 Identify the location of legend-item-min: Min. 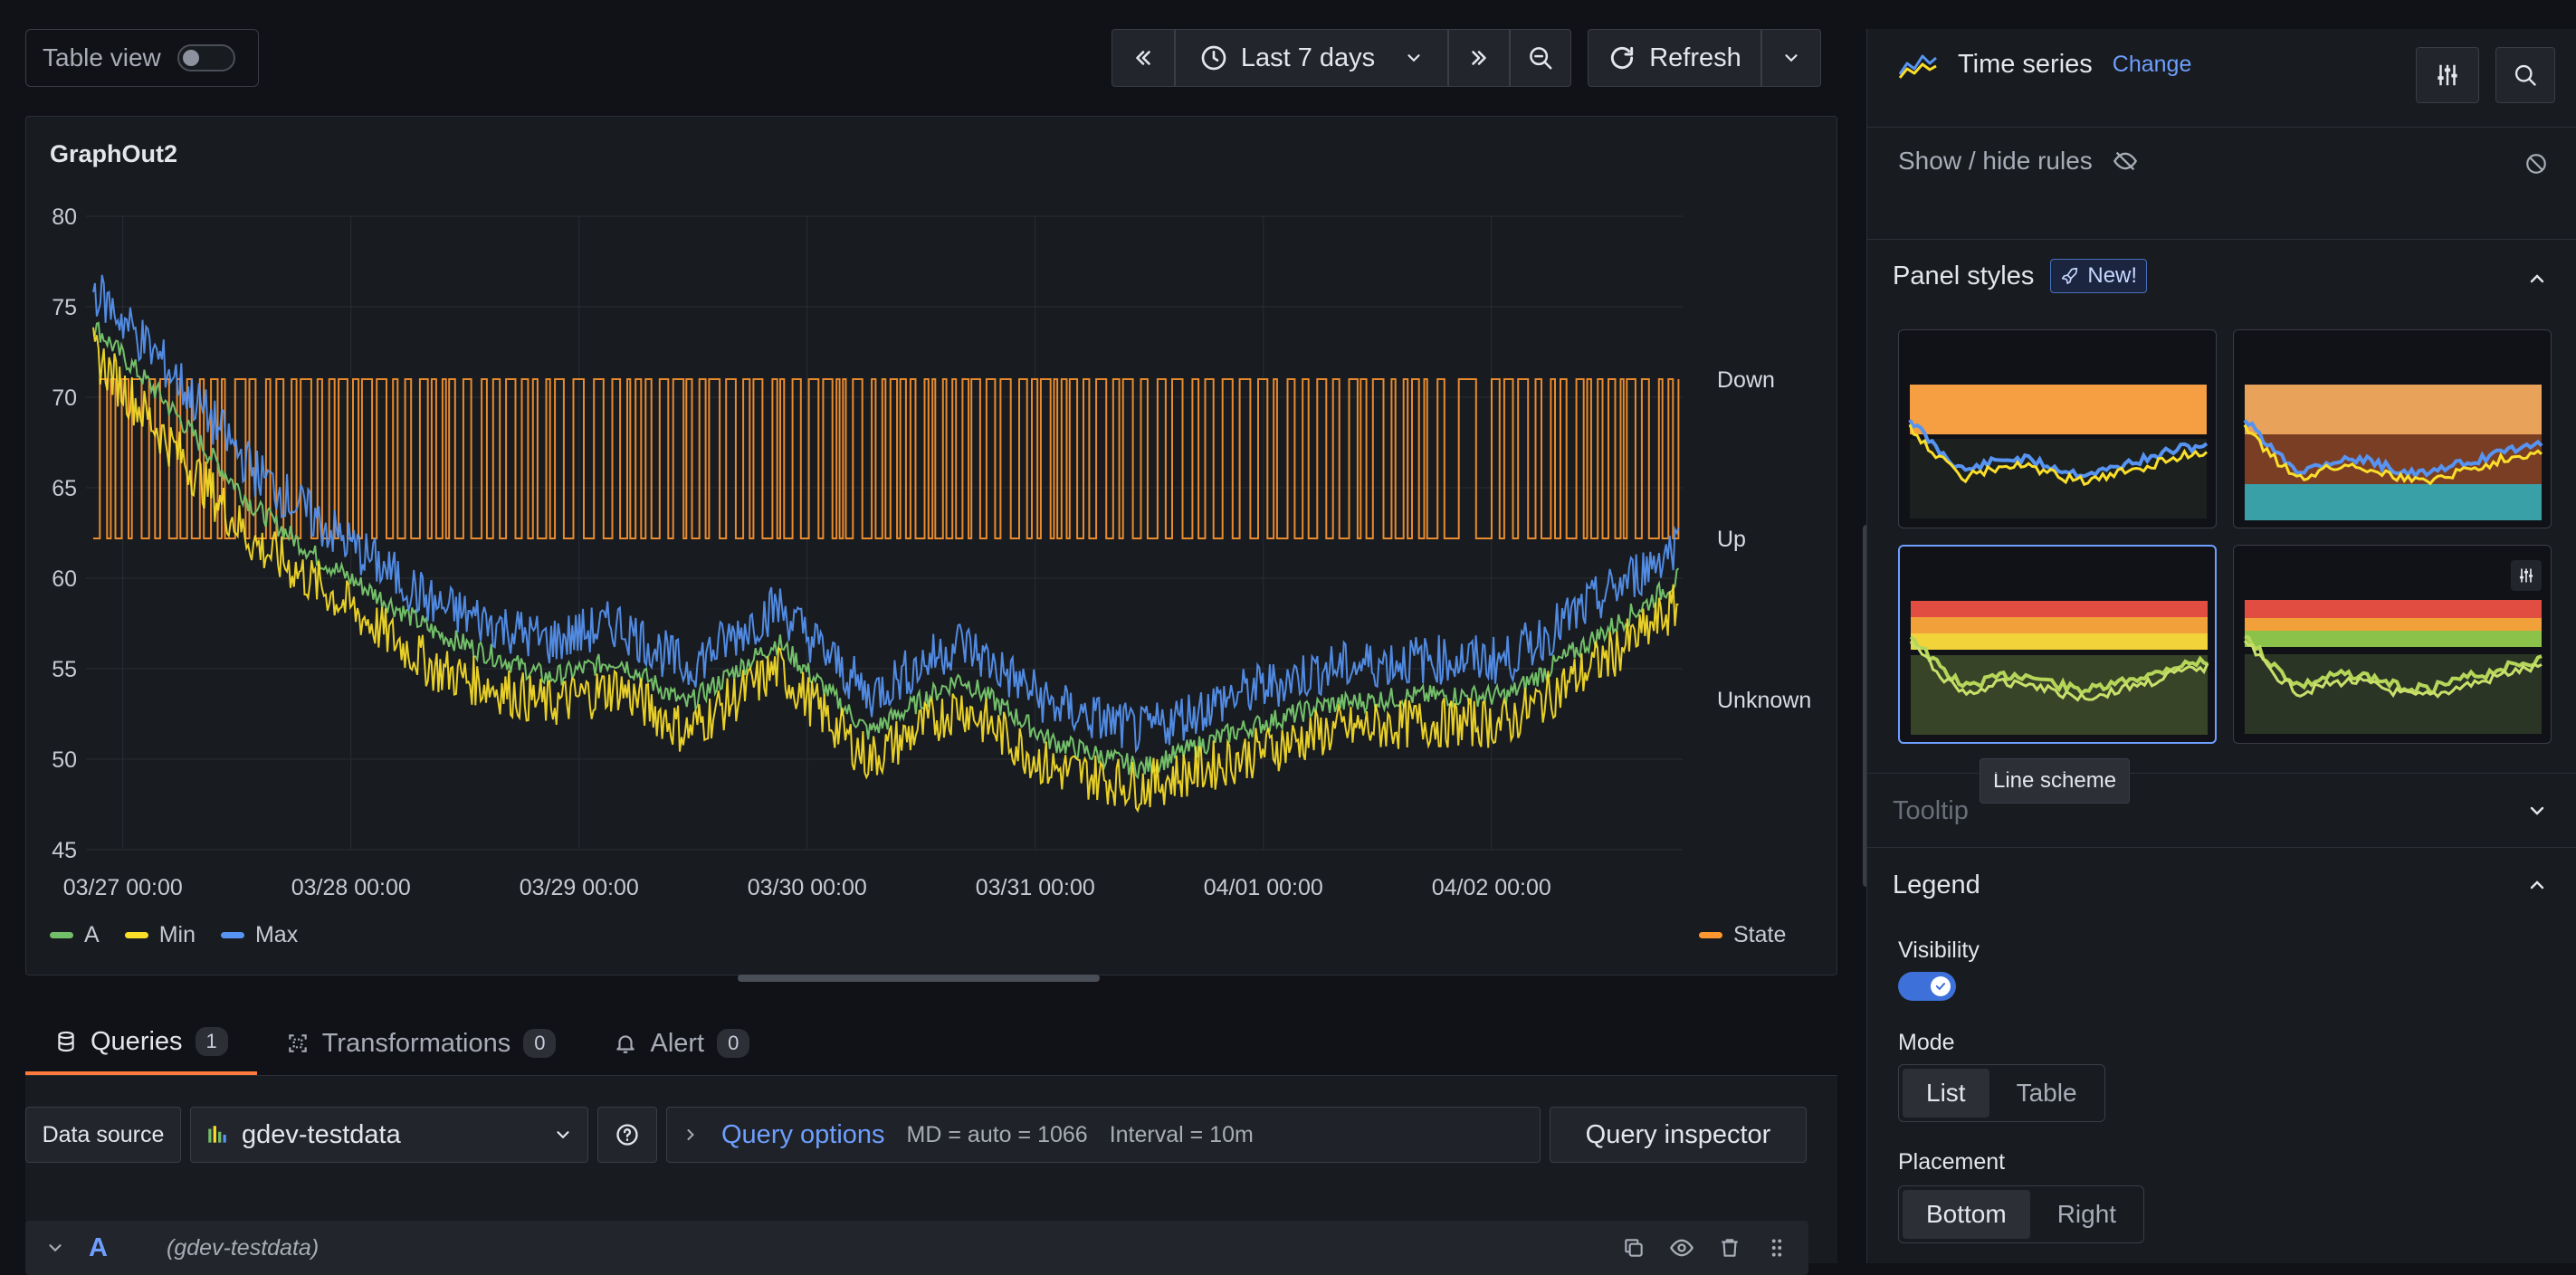
(160, 935).